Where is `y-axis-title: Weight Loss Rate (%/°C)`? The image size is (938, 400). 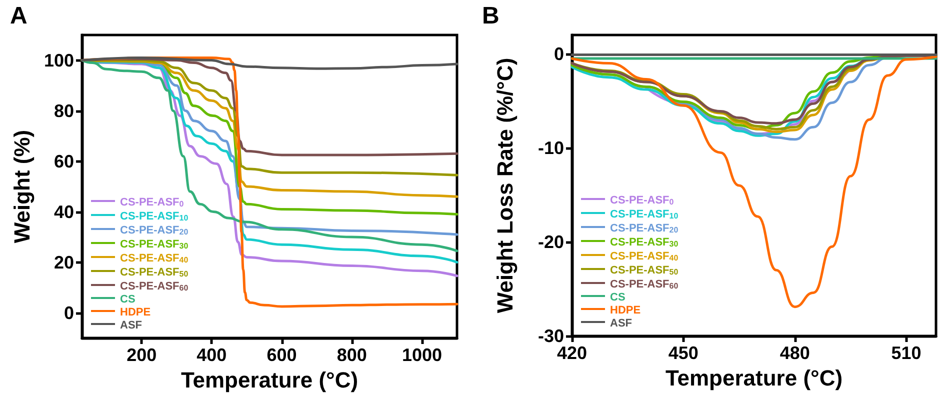
y-axis-title: Weight Loss Rate (%/°C) is located at coordinates (505, 186).